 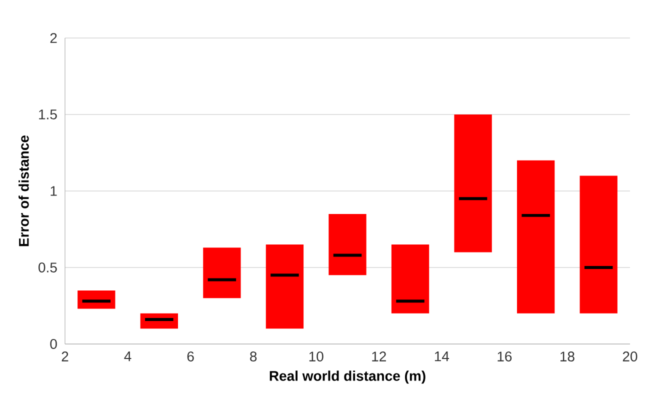 I want to click on x-tick-label: 10, so click(x=316, y=357).